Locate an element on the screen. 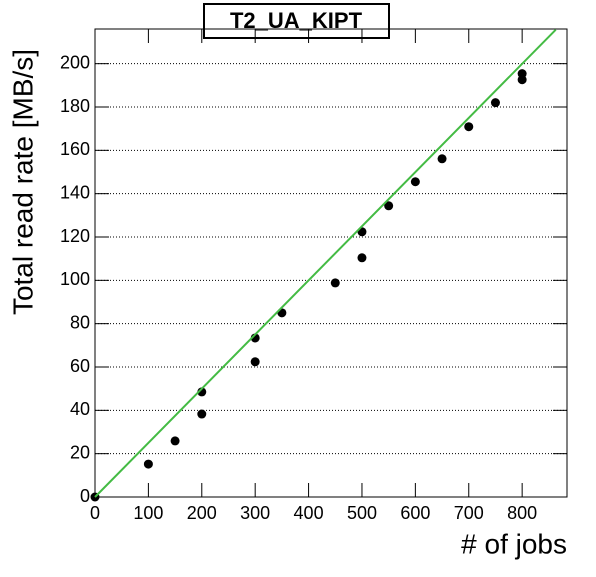 Image resolution: width=596 pixels, height=577 pixels. x-tick-label: 100 is located at coordinates (148, 513).